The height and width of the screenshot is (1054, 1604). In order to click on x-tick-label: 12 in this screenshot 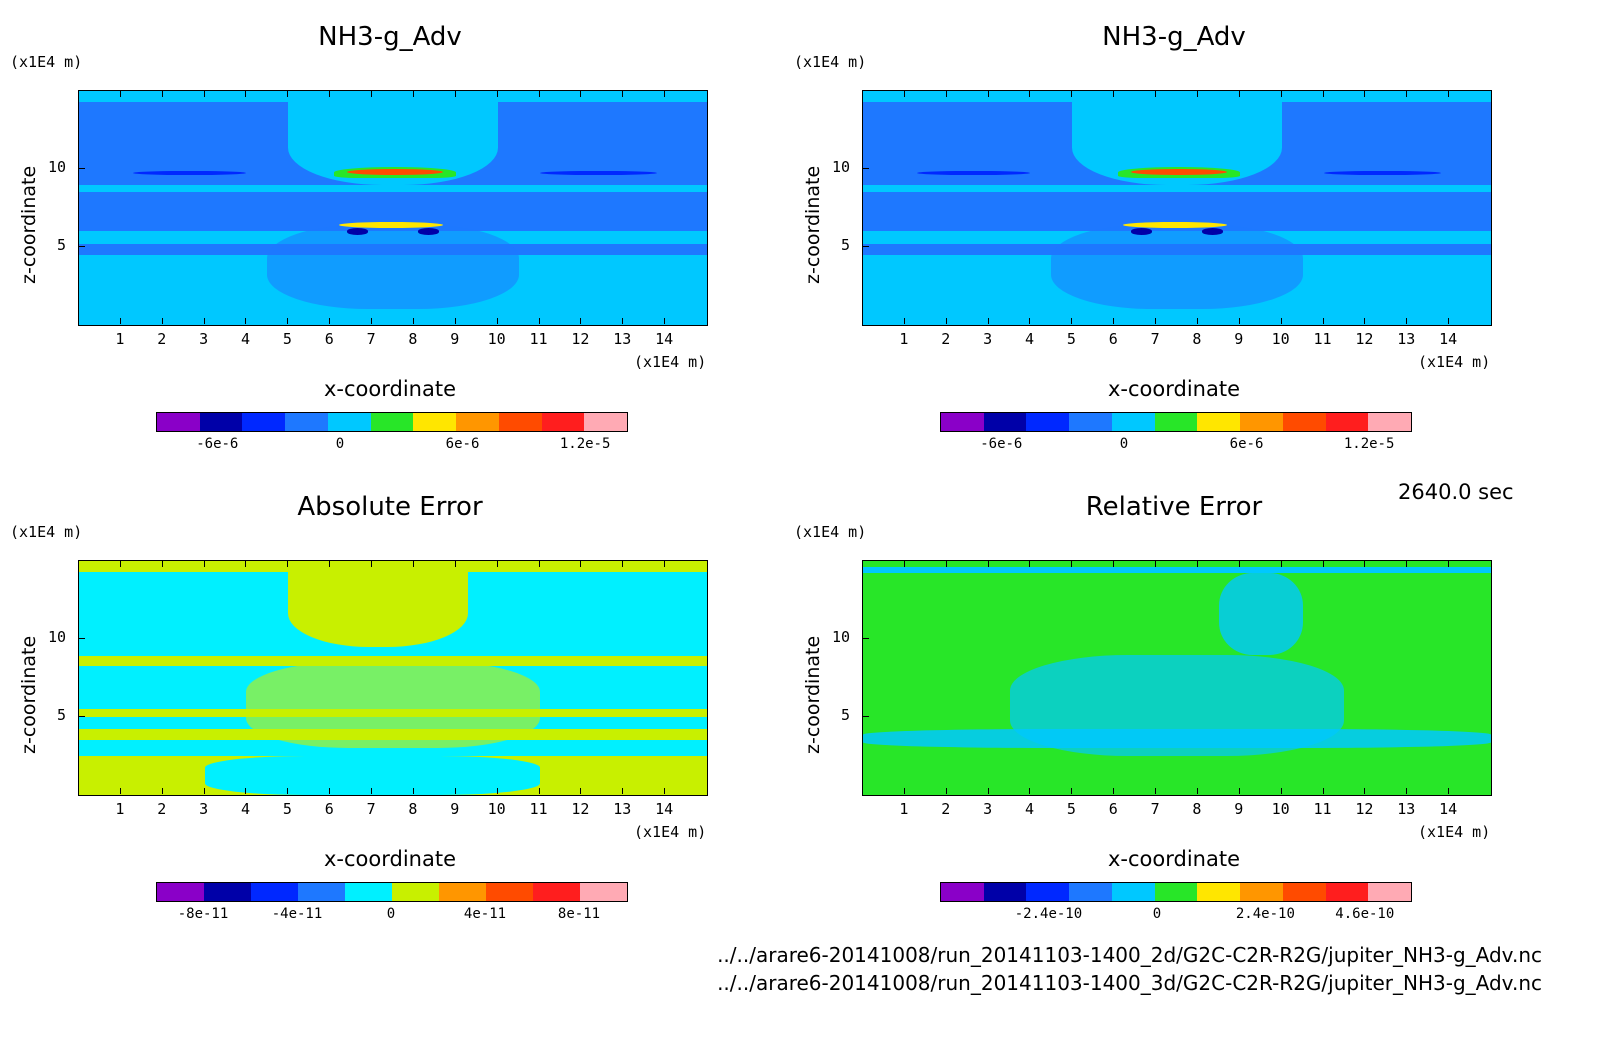, I will do `click(1364, 339)`.